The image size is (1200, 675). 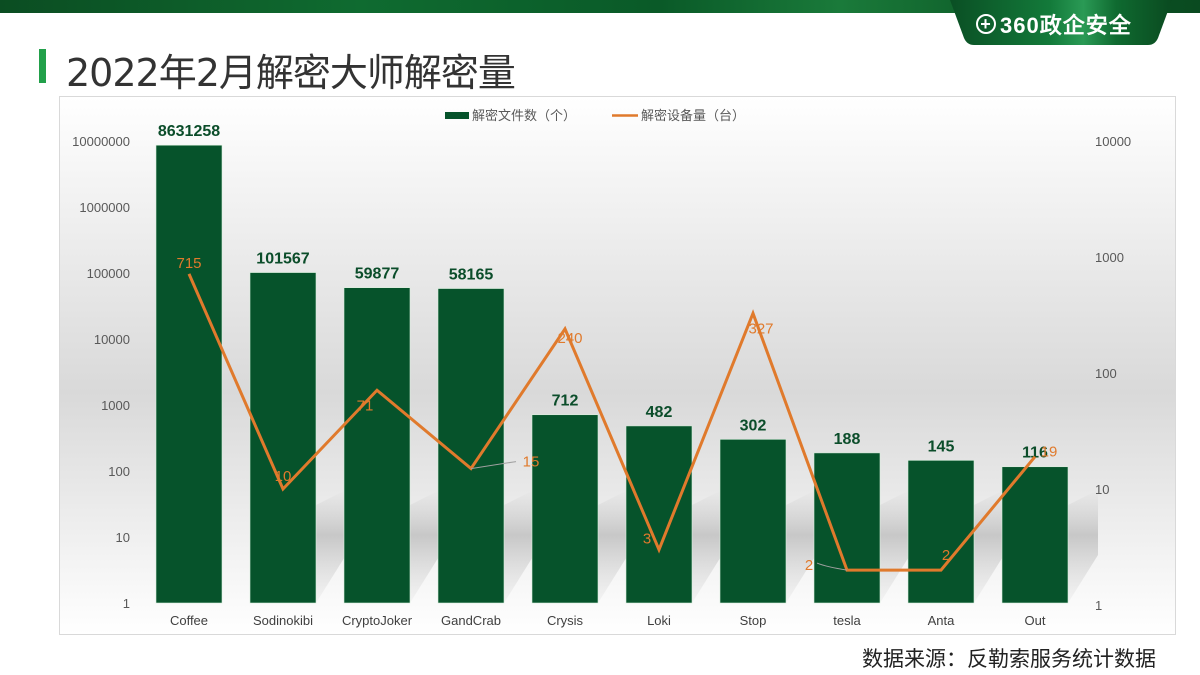 What do you see at coordinates (1106, 373) in the screenshot?
I see `right-axis-tick: 100` at bounding box center [1106, 373].